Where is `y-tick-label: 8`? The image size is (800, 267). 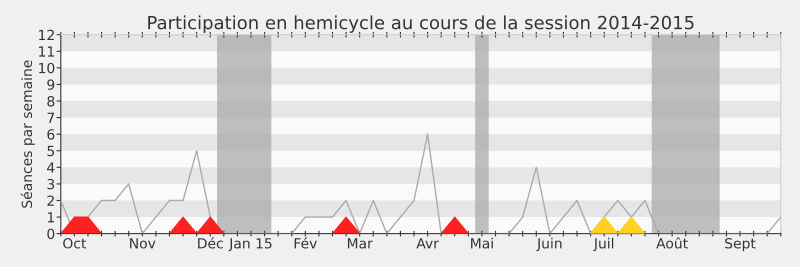 y-tick-label: 8 is located at coordinates (50, 101).